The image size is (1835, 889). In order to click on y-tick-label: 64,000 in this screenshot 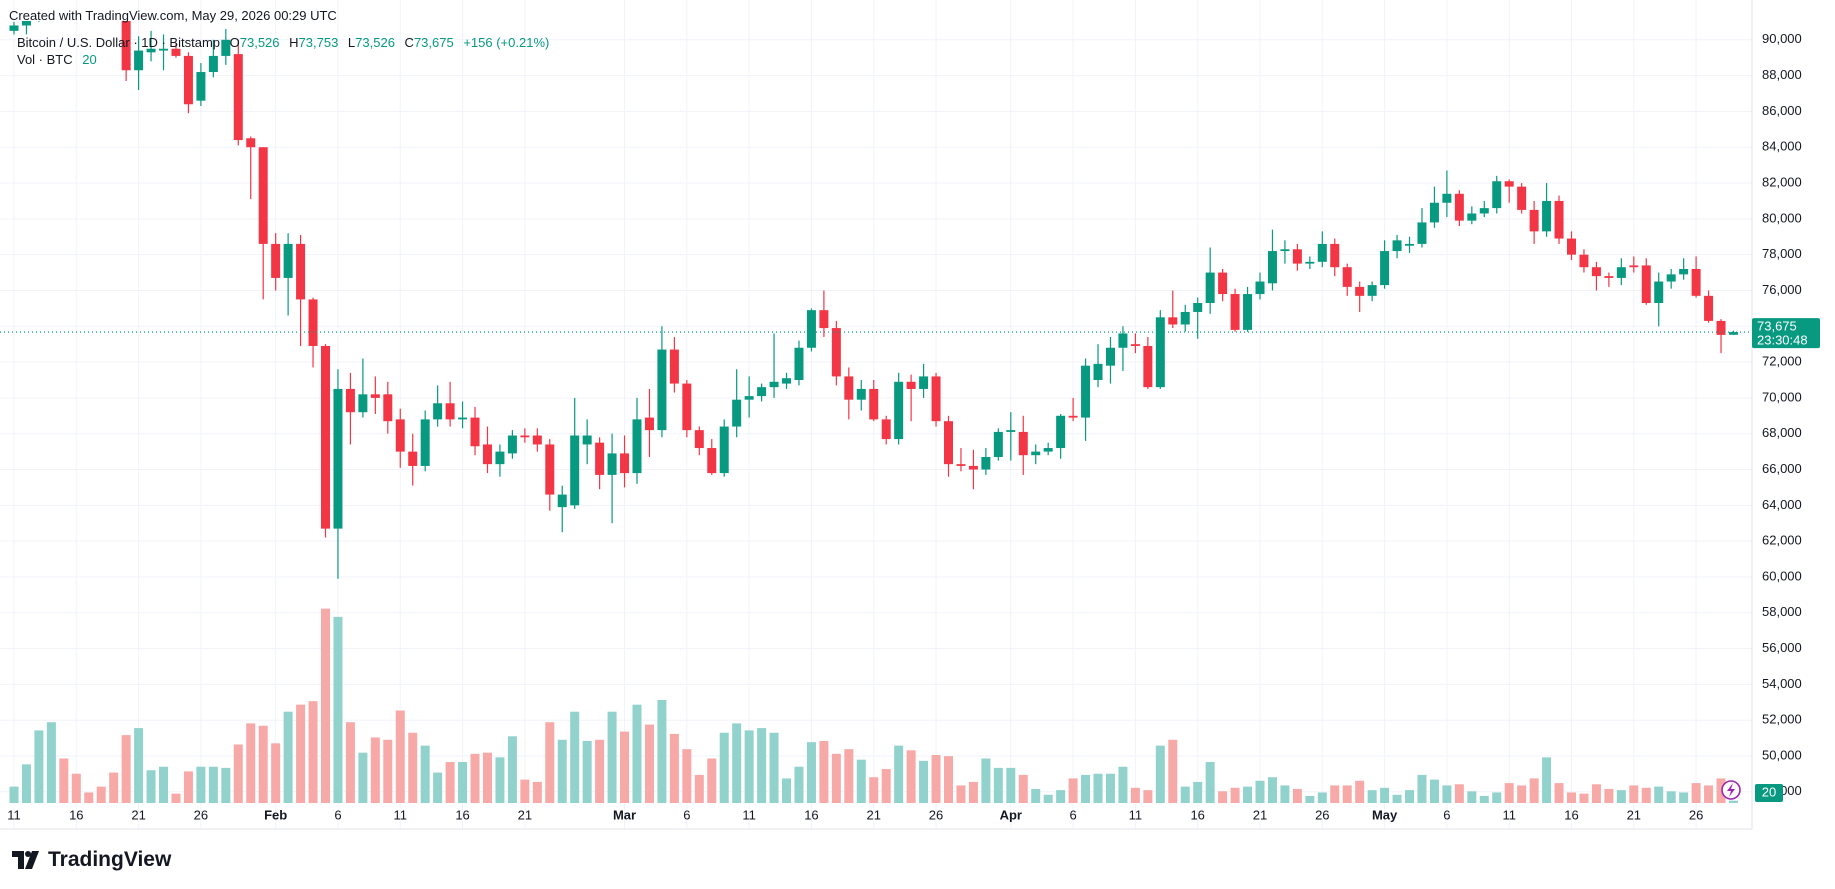, I will do `click(1782, 504)`.